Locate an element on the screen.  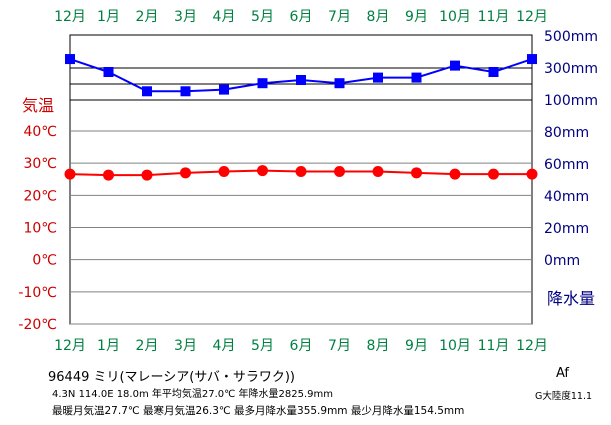
bottom-month-label: 10月 is located at coordinates (455, 346).